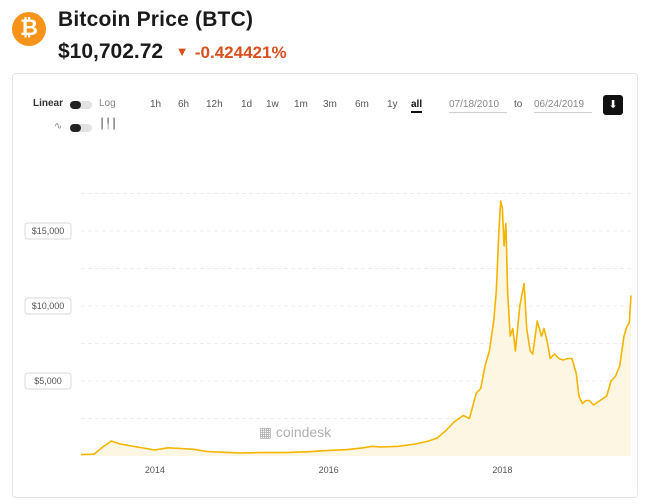 The height and width of the screenshot is (504, 645). Describe the element at coordinates (184, 104) in the screenshot. I see `range-6h: 6h` at that location.